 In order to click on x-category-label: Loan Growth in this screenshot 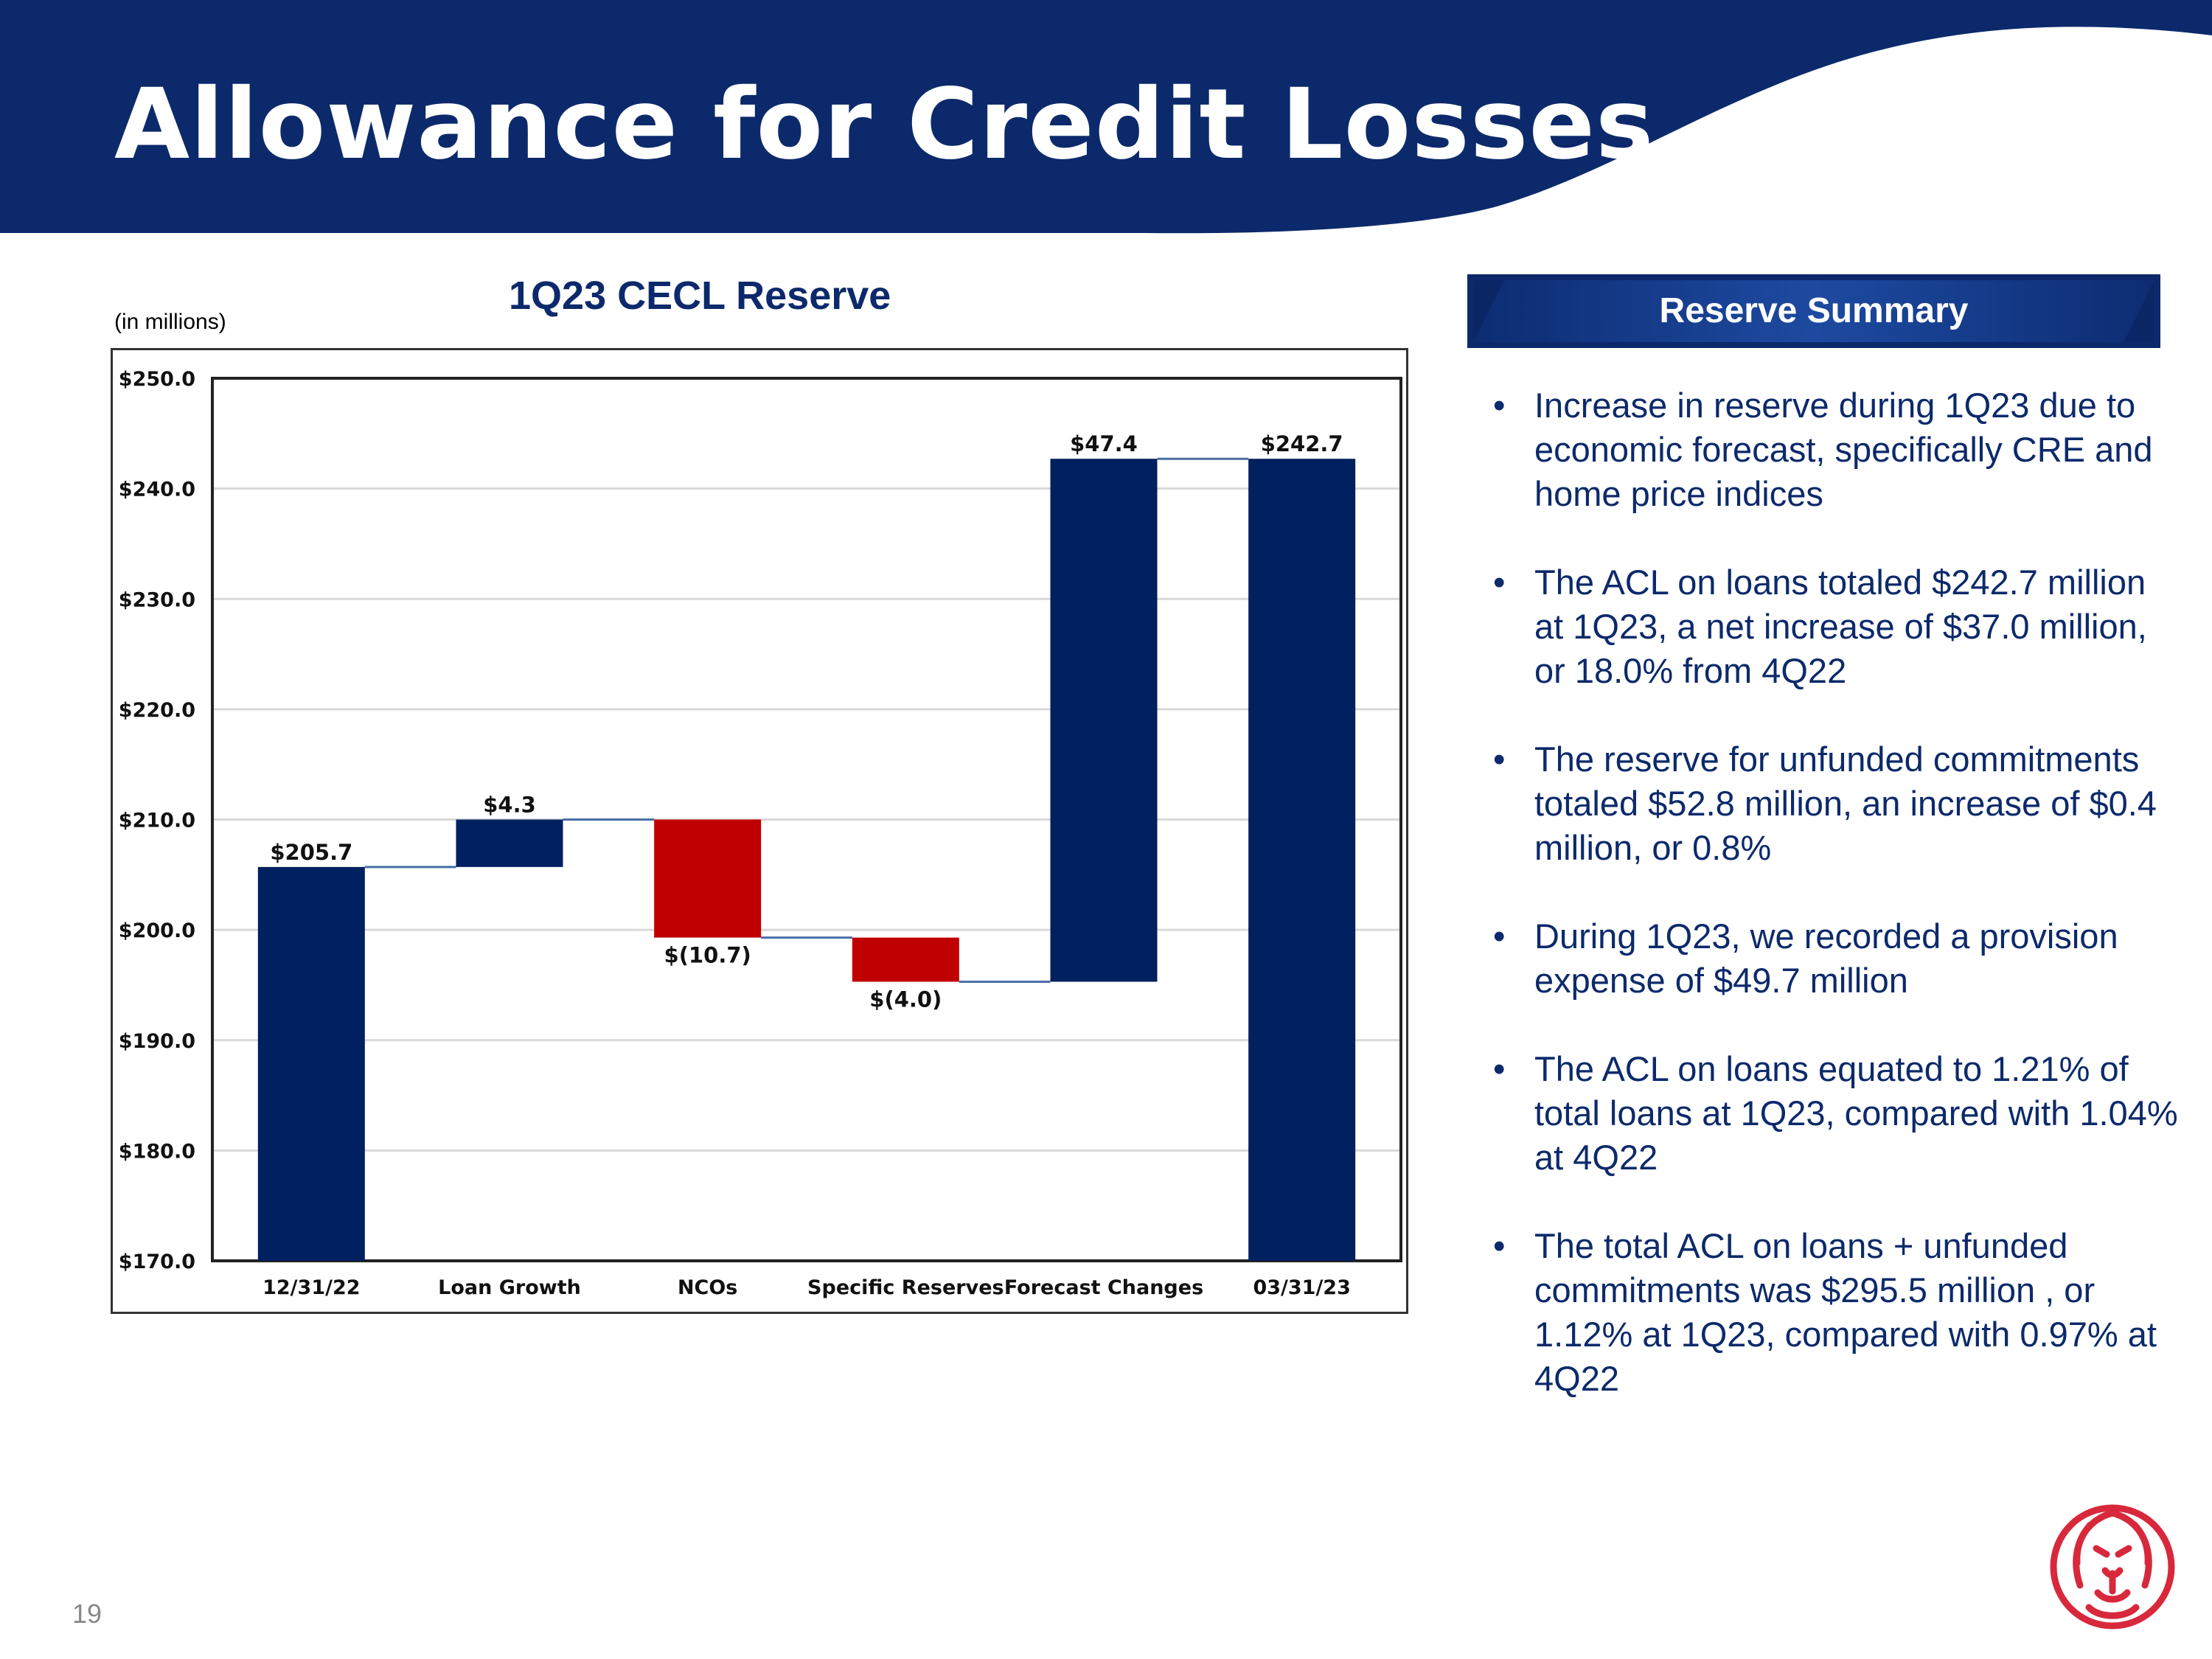, I will do `click(509, 1287)`.